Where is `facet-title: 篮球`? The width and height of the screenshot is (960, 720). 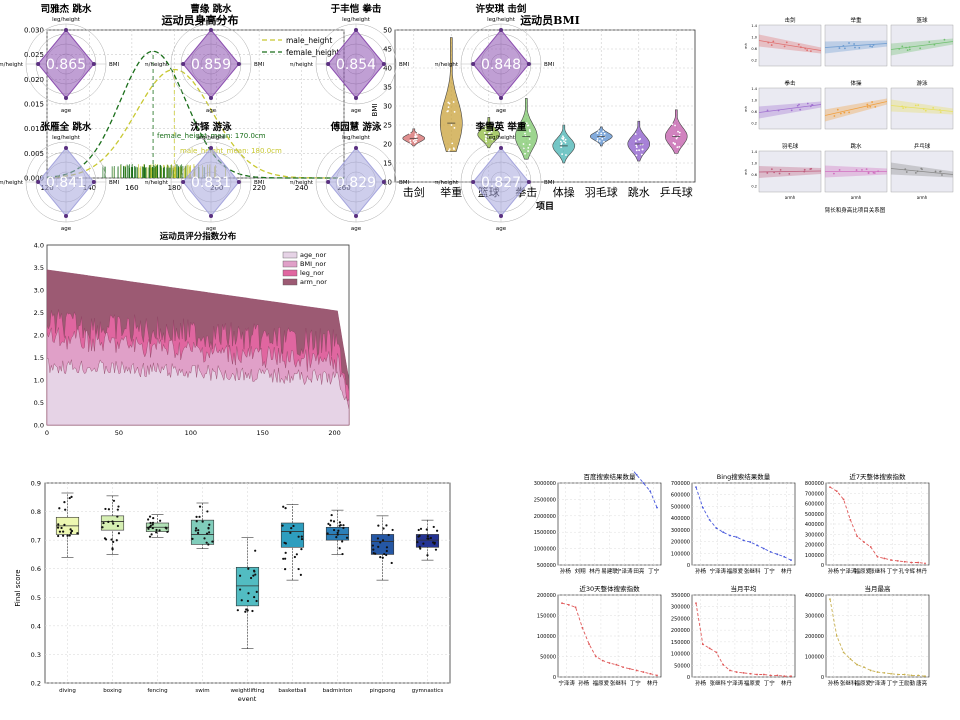
facet-title: 篮球 is located at coordinates (922, 20).